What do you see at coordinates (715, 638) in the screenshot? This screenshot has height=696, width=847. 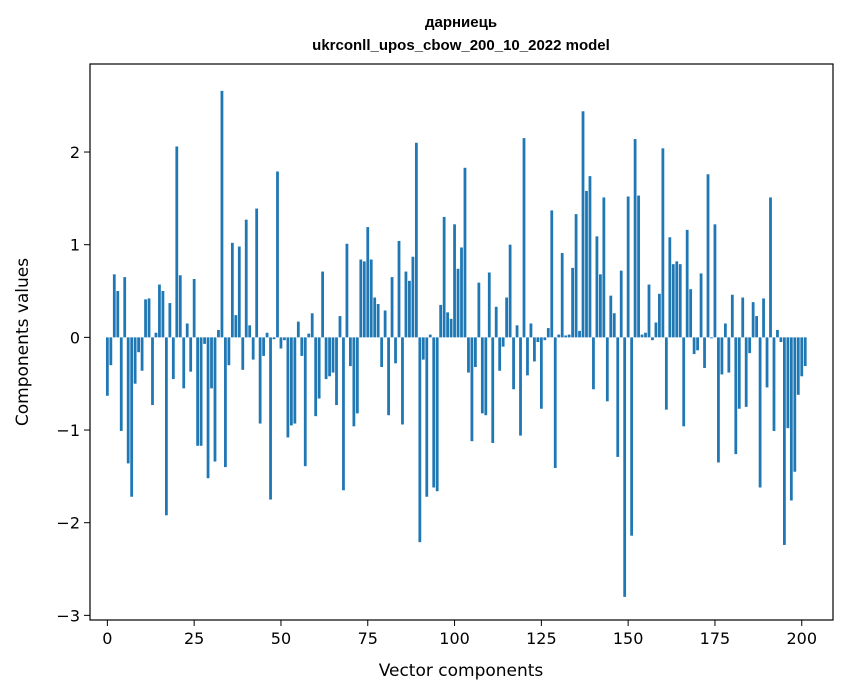 I see `x-tick-label: 175` at bounding box center [715, 638].